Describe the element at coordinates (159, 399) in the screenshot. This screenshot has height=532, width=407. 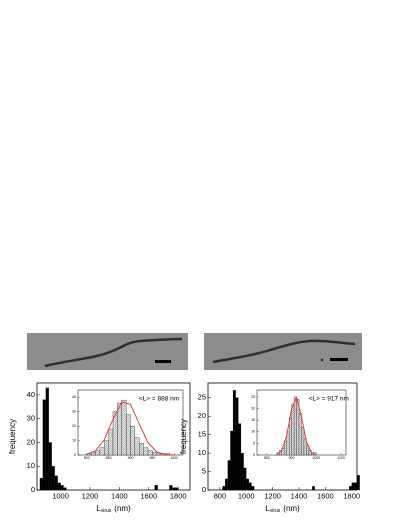
I see `annotation: <L> = 888 nm` at that location.